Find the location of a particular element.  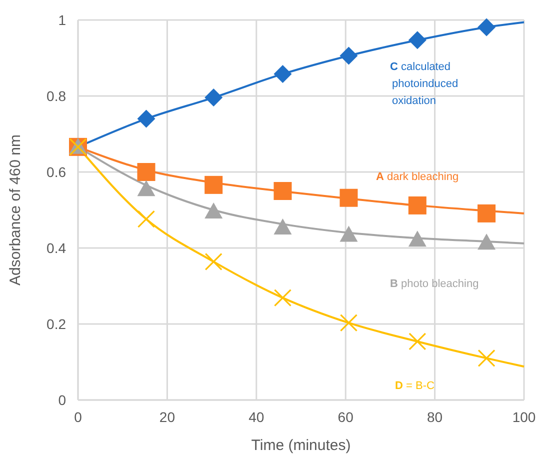

x-tick-label: 80 is located at coordinates (435, 417).